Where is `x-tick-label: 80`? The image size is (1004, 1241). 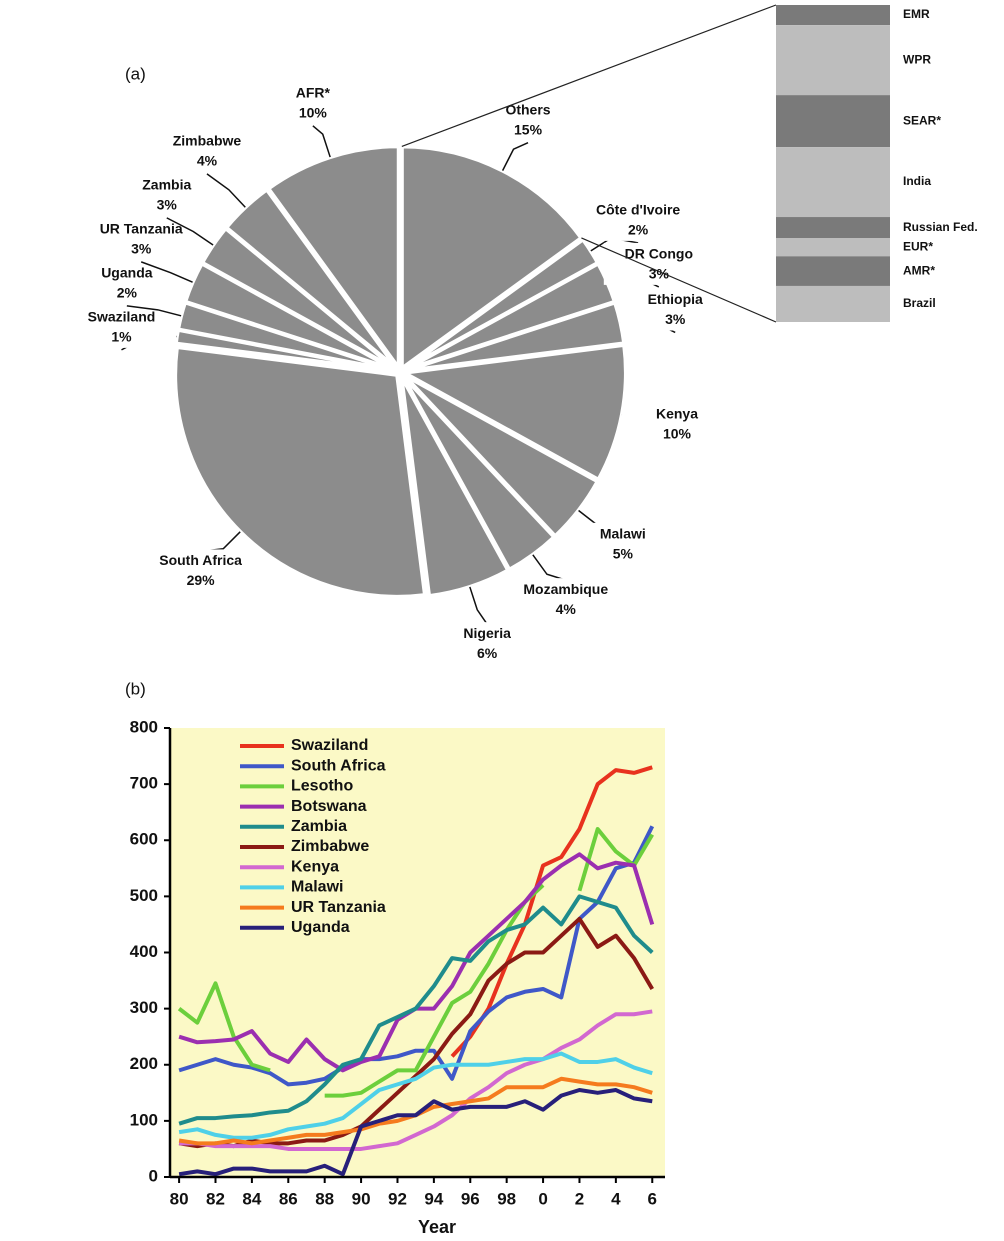
x-tick-label: 80 is located at coordinates (179, 1198).